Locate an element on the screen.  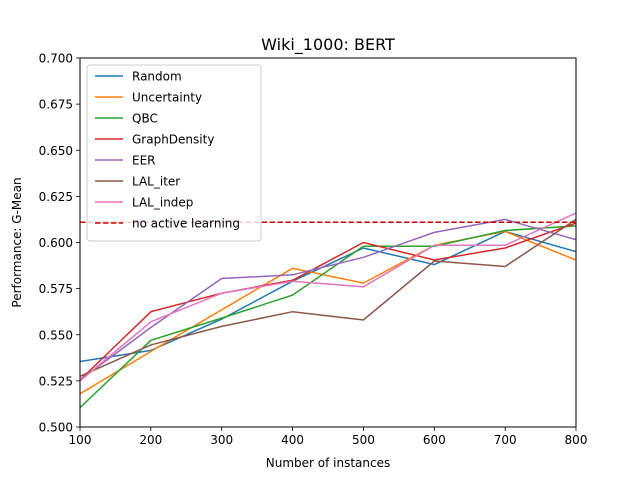
y-axis-label: Performance: G-Mean is located at coordinates (17, 242).